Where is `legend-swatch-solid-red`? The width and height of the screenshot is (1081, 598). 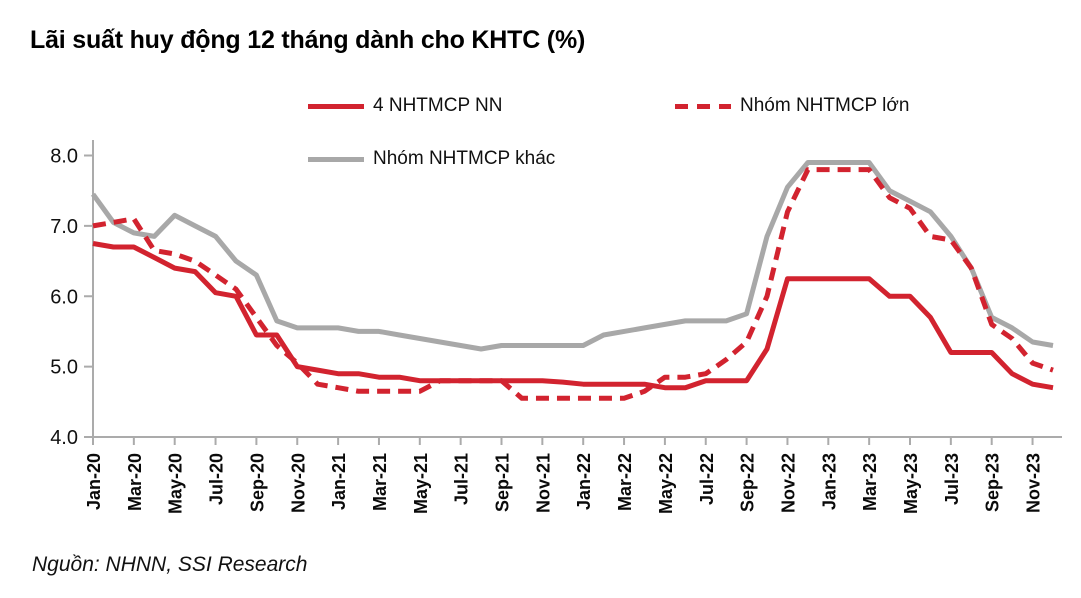 legend-swatch-solid-red is located at coordinates (336, 106).